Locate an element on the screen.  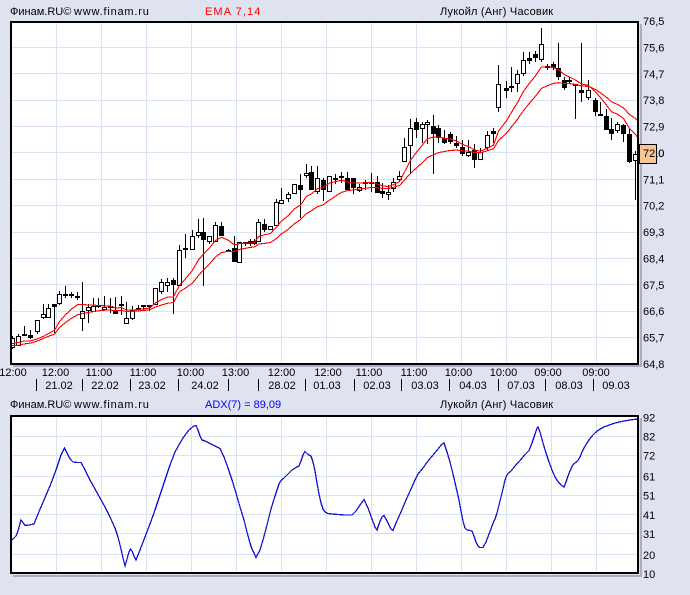
svg-text: 66,6 is located at coordinates (653, 312).